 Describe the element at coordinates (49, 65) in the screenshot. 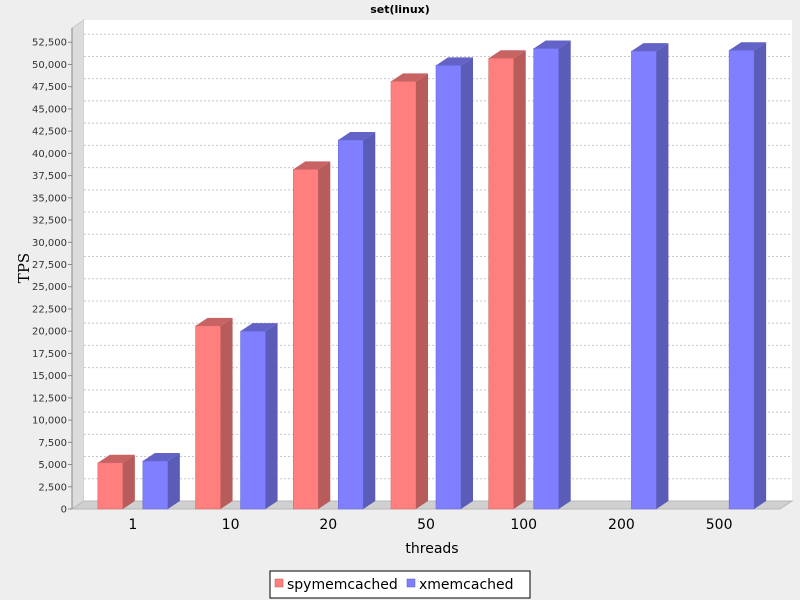

I see `y-tick-label: 50,000` at that location.